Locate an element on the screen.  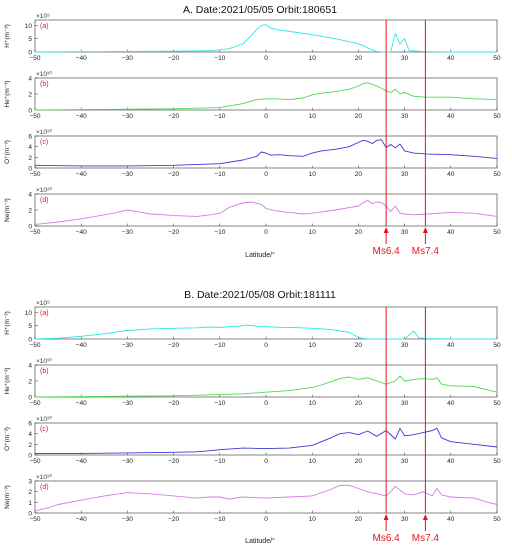
y-tick-label: 5 is located at coordinates (30, 39).